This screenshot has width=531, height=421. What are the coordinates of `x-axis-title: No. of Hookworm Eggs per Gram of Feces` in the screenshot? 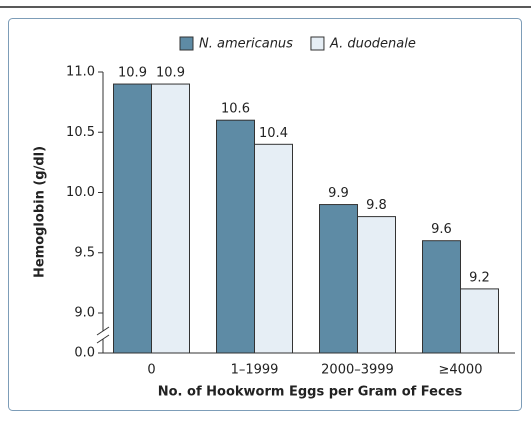 It's located at (310, 392).